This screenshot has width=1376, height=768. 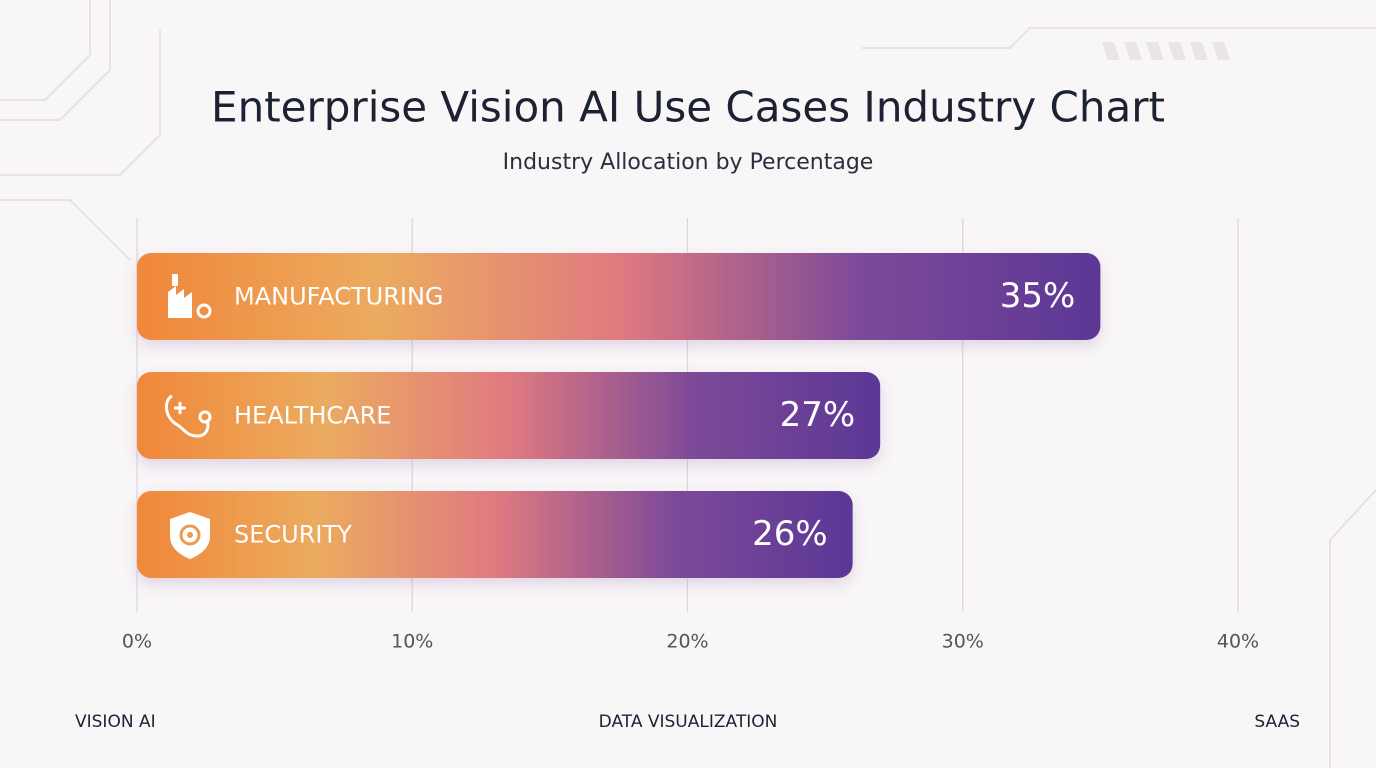 What do you see at coordinates (293, 535) in the screenshot?
I see `bar-category-label: SECURITY` at bounding box center [293, 535].